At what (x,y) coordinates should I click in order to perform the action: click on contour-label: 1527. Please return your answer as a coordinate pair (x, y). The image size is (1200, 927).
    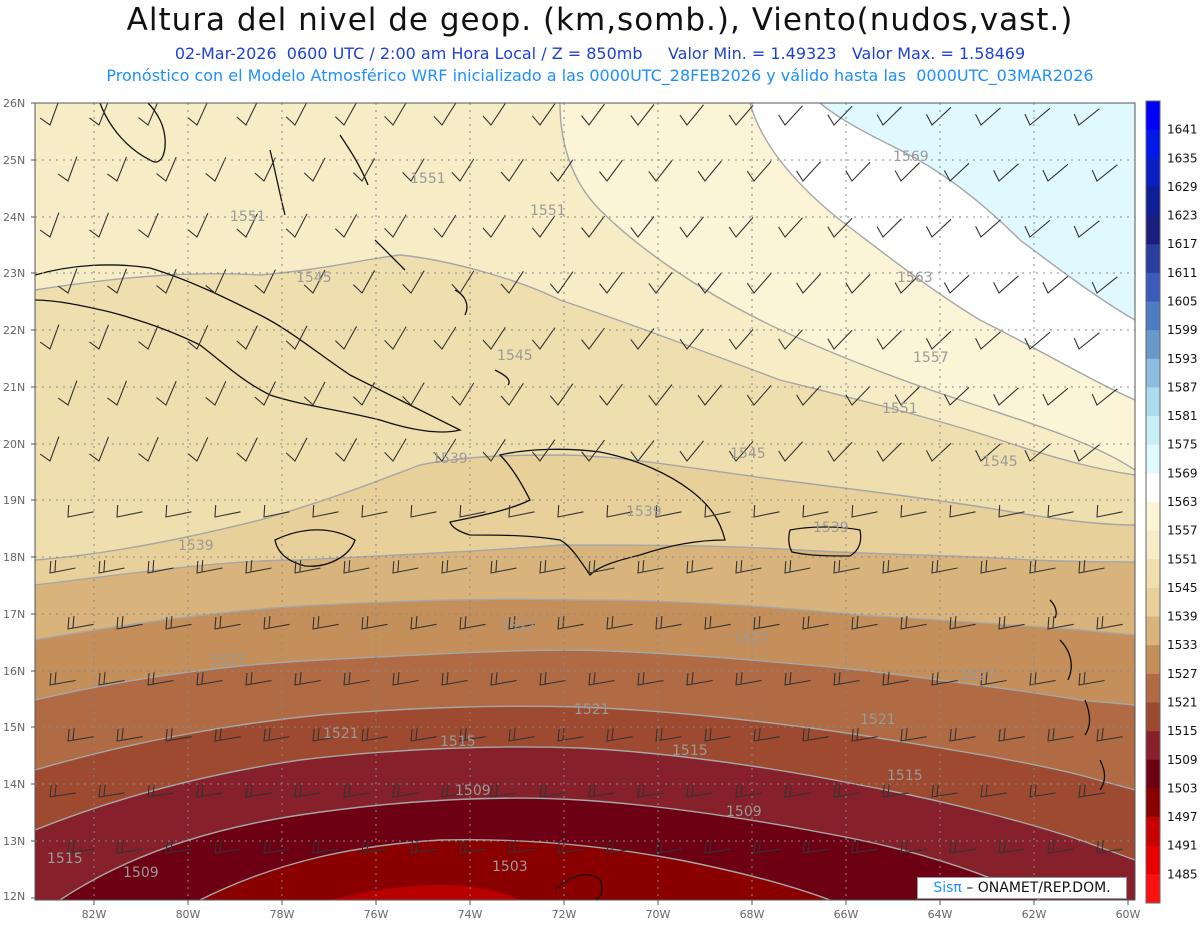
    Looking at the image, I should click on (228, 661).